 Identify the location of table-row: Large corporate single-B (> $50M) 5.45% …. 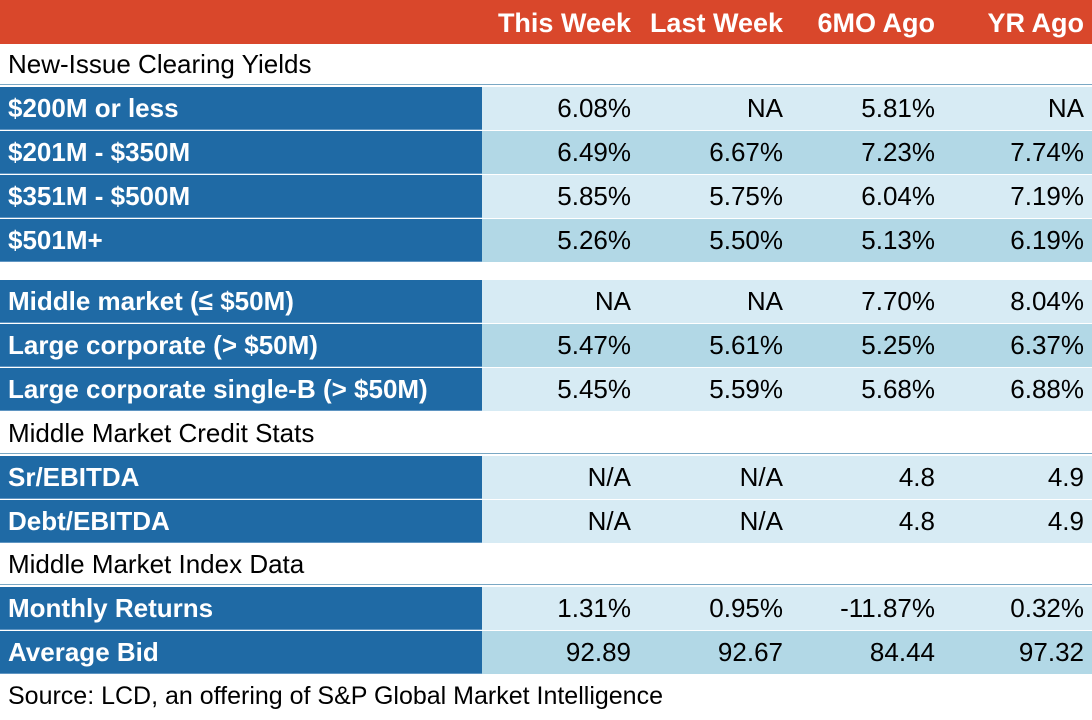
(546, 389).